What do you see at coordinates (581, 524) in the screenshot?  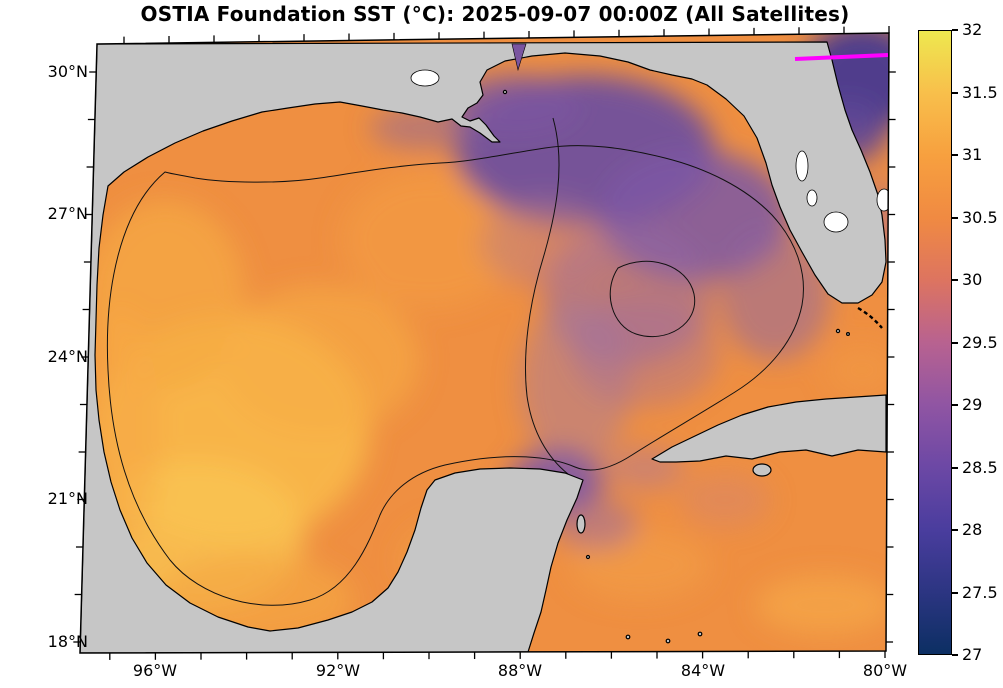 I see `cozumel-island` at bounding box center [581, 524].